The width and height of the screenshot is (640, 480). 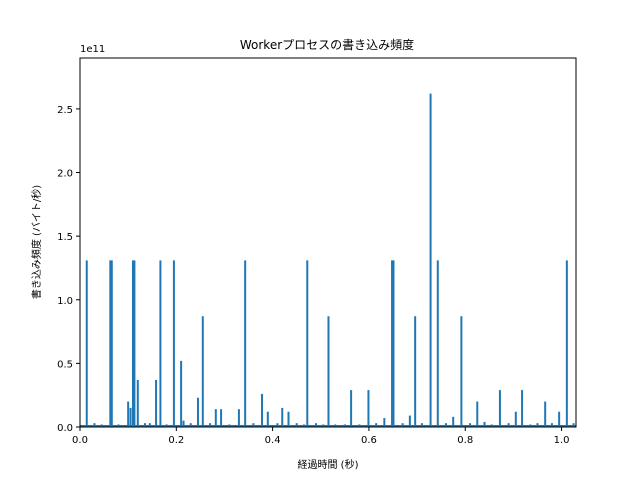 What do you see at coordinates (328, 464) in the screenshot?
I see `x-axis-label: 経過時間 (秒)` at bounding box center [328, 464].